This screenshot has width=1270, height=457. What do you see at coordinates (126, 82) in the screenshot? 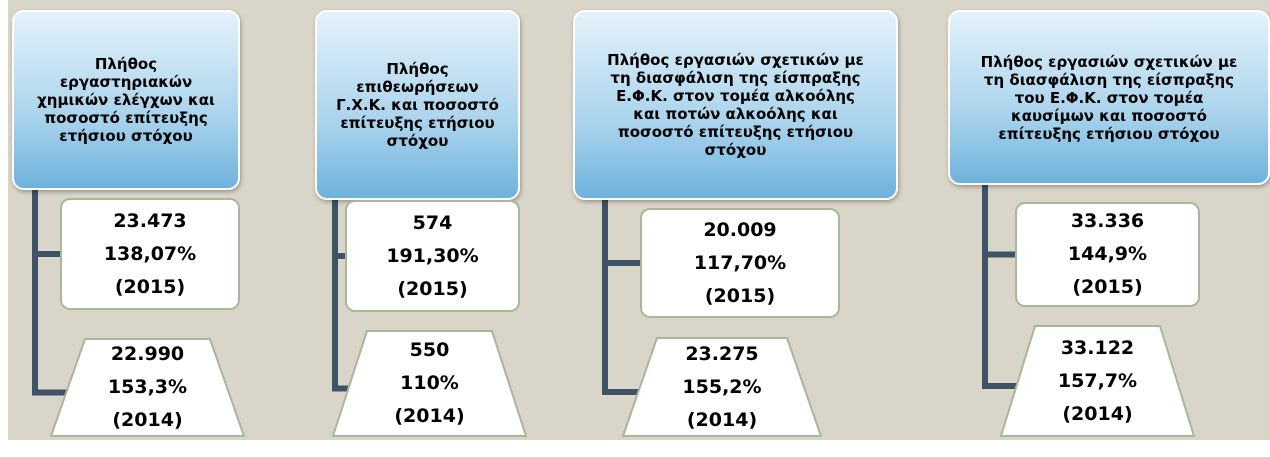
I see `header-line: εργαστηριακών` at bounding box center [126, 82].